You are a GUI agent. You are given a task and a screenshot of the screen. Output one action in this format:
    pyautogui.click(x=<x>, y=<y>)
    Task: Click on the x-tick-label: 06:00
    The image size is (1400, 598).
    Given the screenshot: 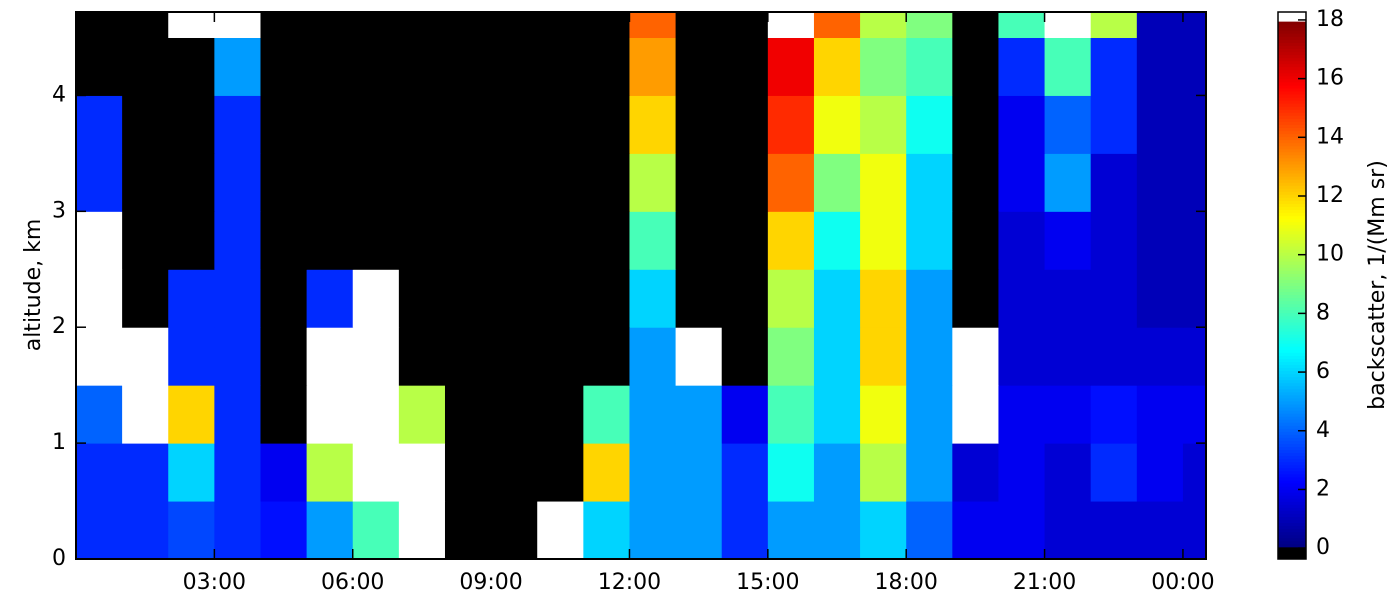 What is the action you would take?
    pyautogui.click(x=352, y=582)
    